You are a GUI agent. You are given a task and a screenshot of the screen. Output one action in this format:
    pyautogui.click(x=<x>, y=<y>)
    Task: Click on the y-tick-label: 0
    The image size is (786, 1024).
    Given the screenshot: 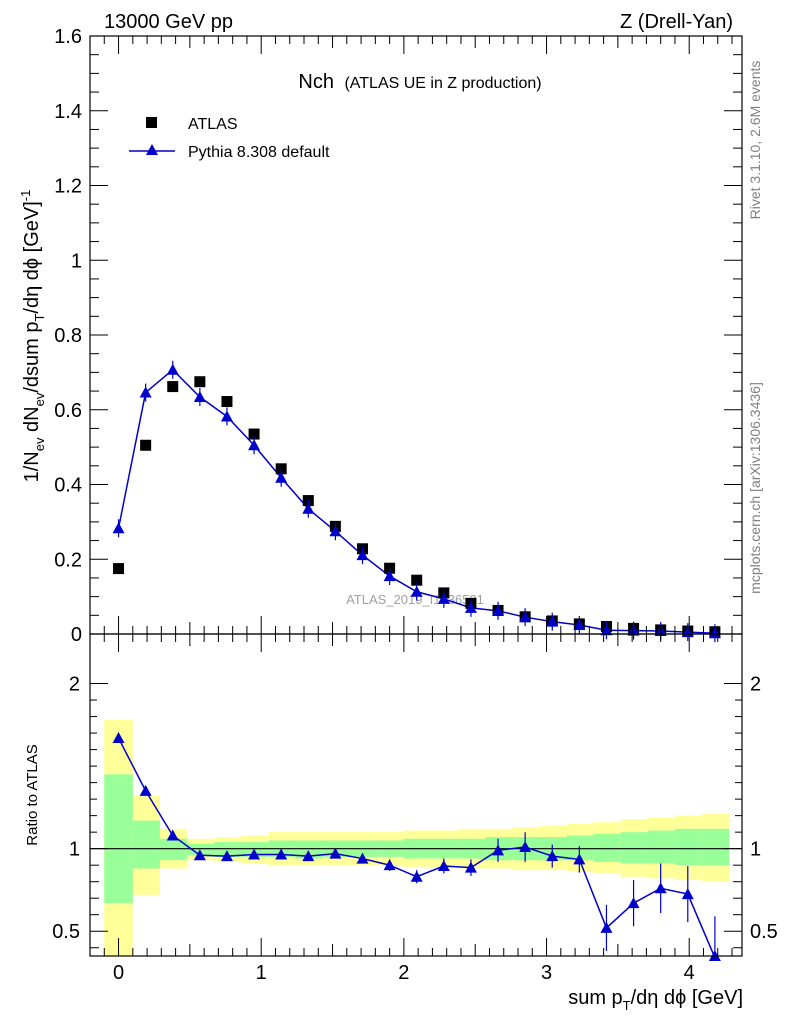 What is the action you would take?
    pyautogui.click(x=76, y=635)
    